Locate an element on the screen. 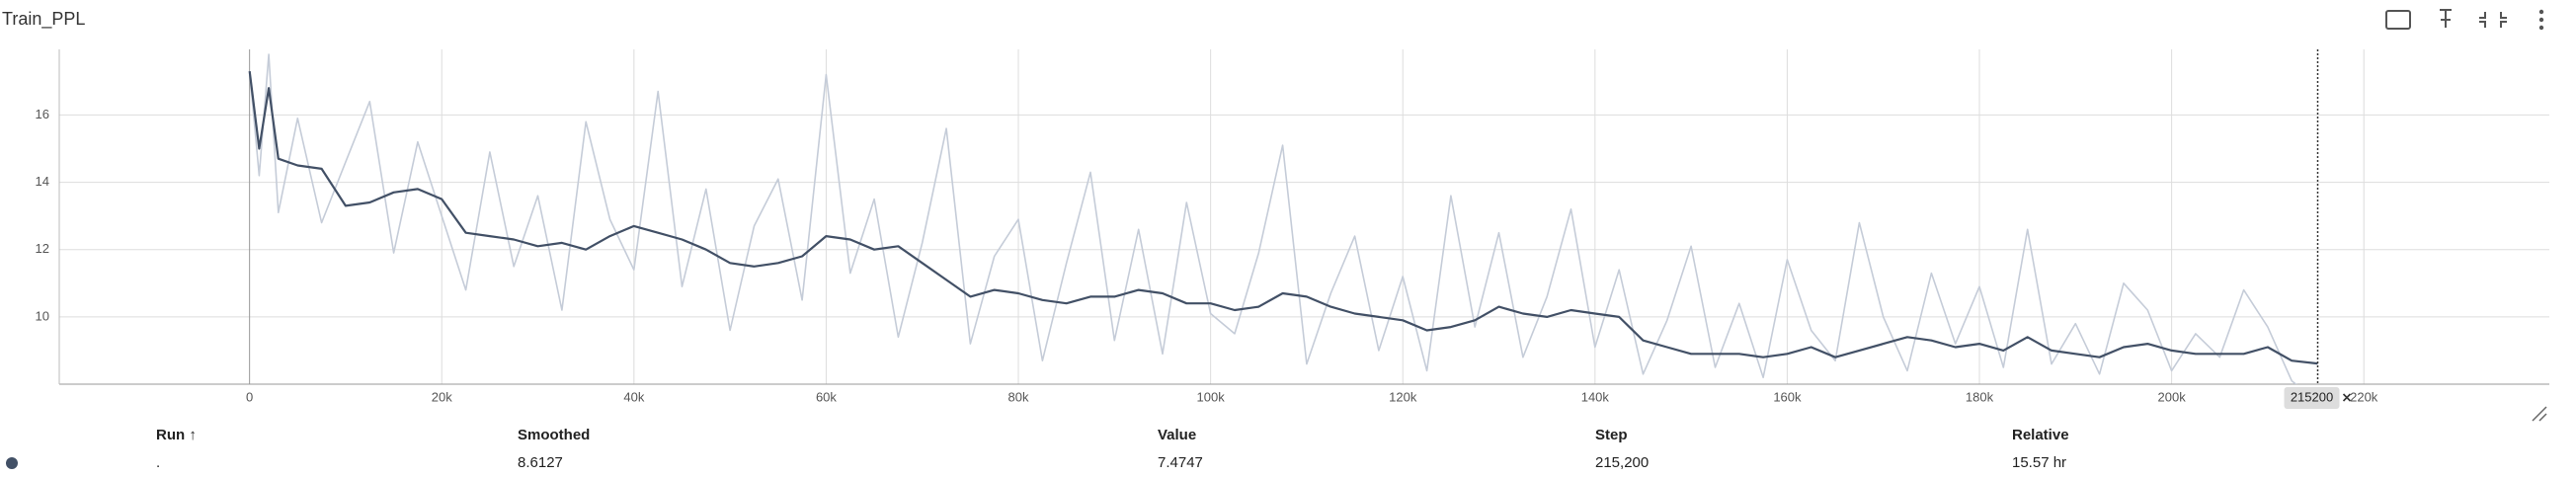 The width and height of the screenshot is (2576, 478). table-cell: . is located at coordinates (158, 463).